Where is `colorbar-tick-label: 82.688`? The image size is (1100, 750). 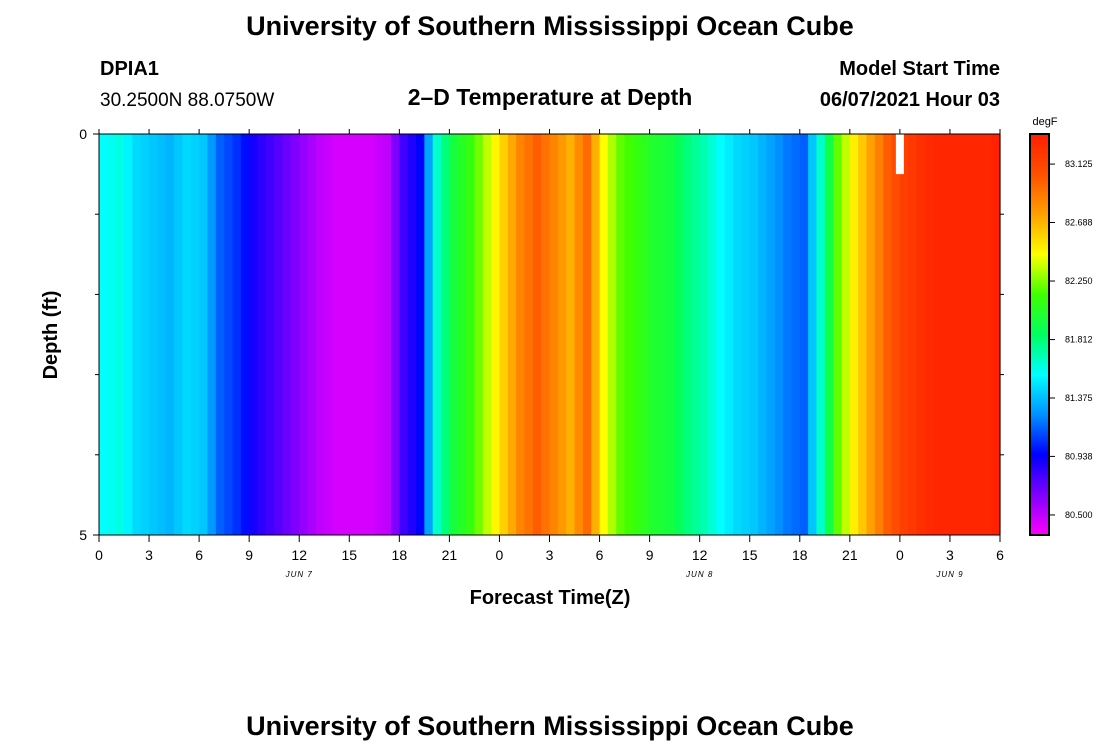
colorbar-tick-label: 82.688 is located at coordinates (1079, 222).